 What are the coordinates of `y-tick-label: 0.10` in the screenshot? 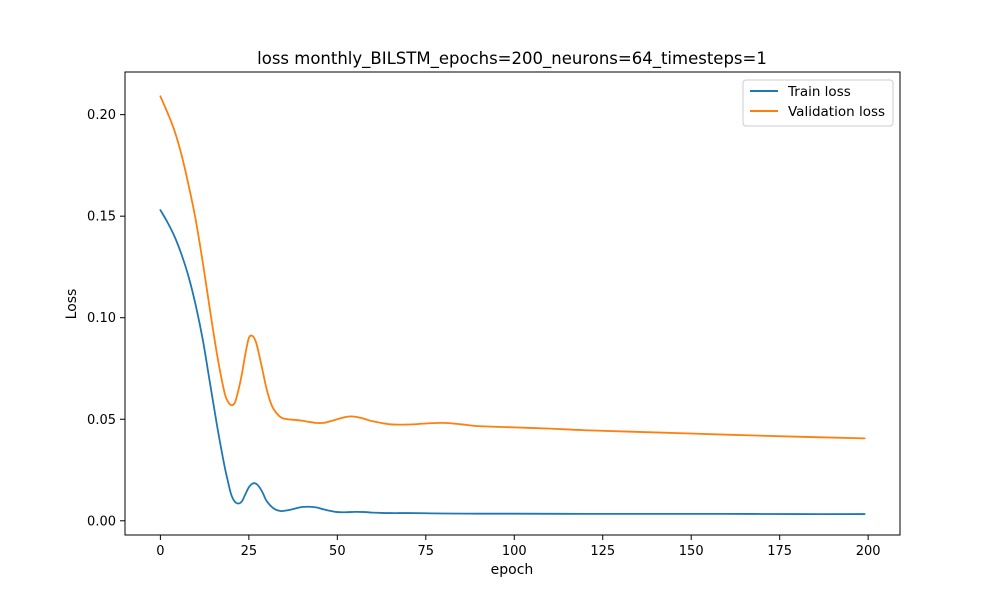 It's located at (101, 318).